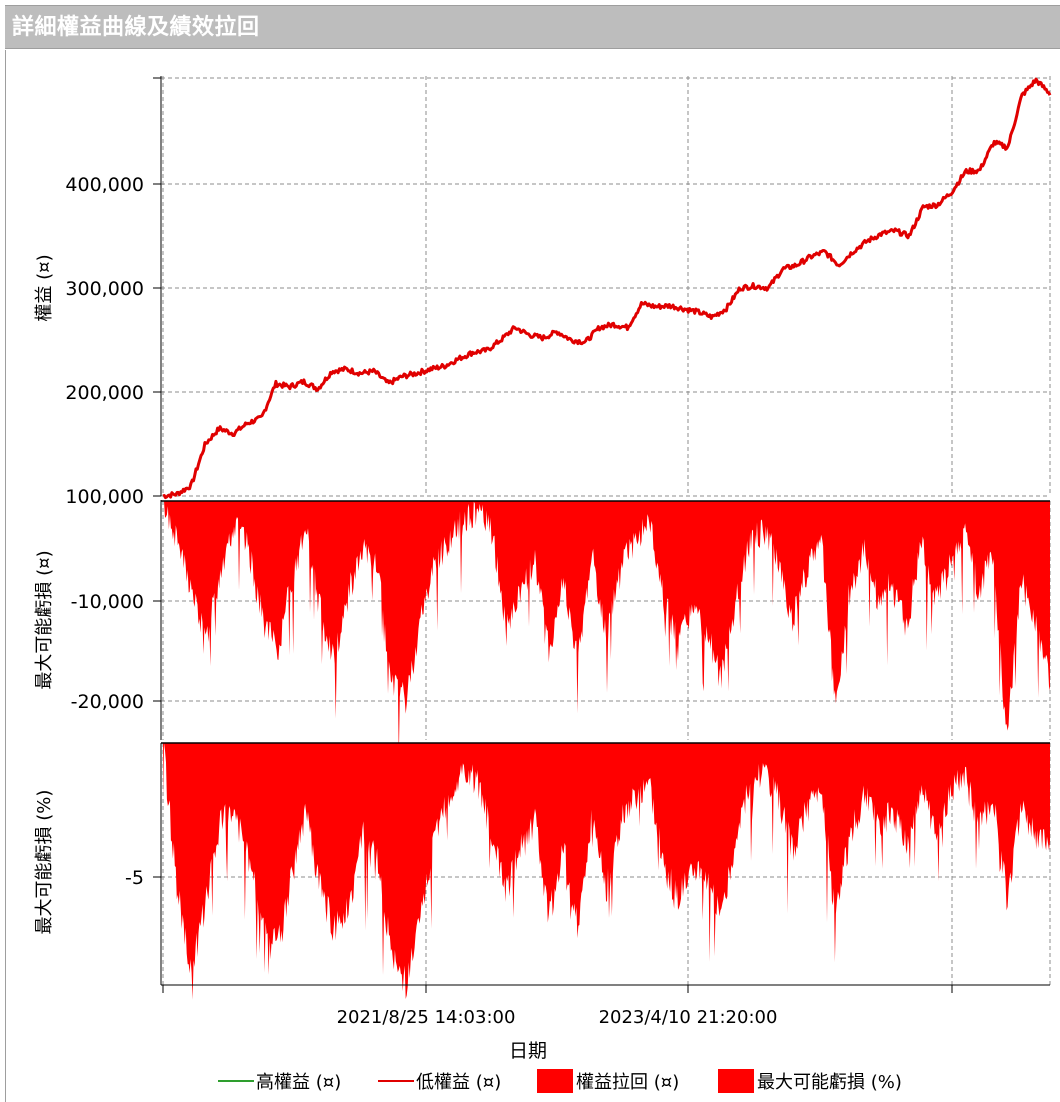  Describe the element at coordinates (555, 1081) in the screenshot. I see `legend-swatch-drawdown-abs` at that location.